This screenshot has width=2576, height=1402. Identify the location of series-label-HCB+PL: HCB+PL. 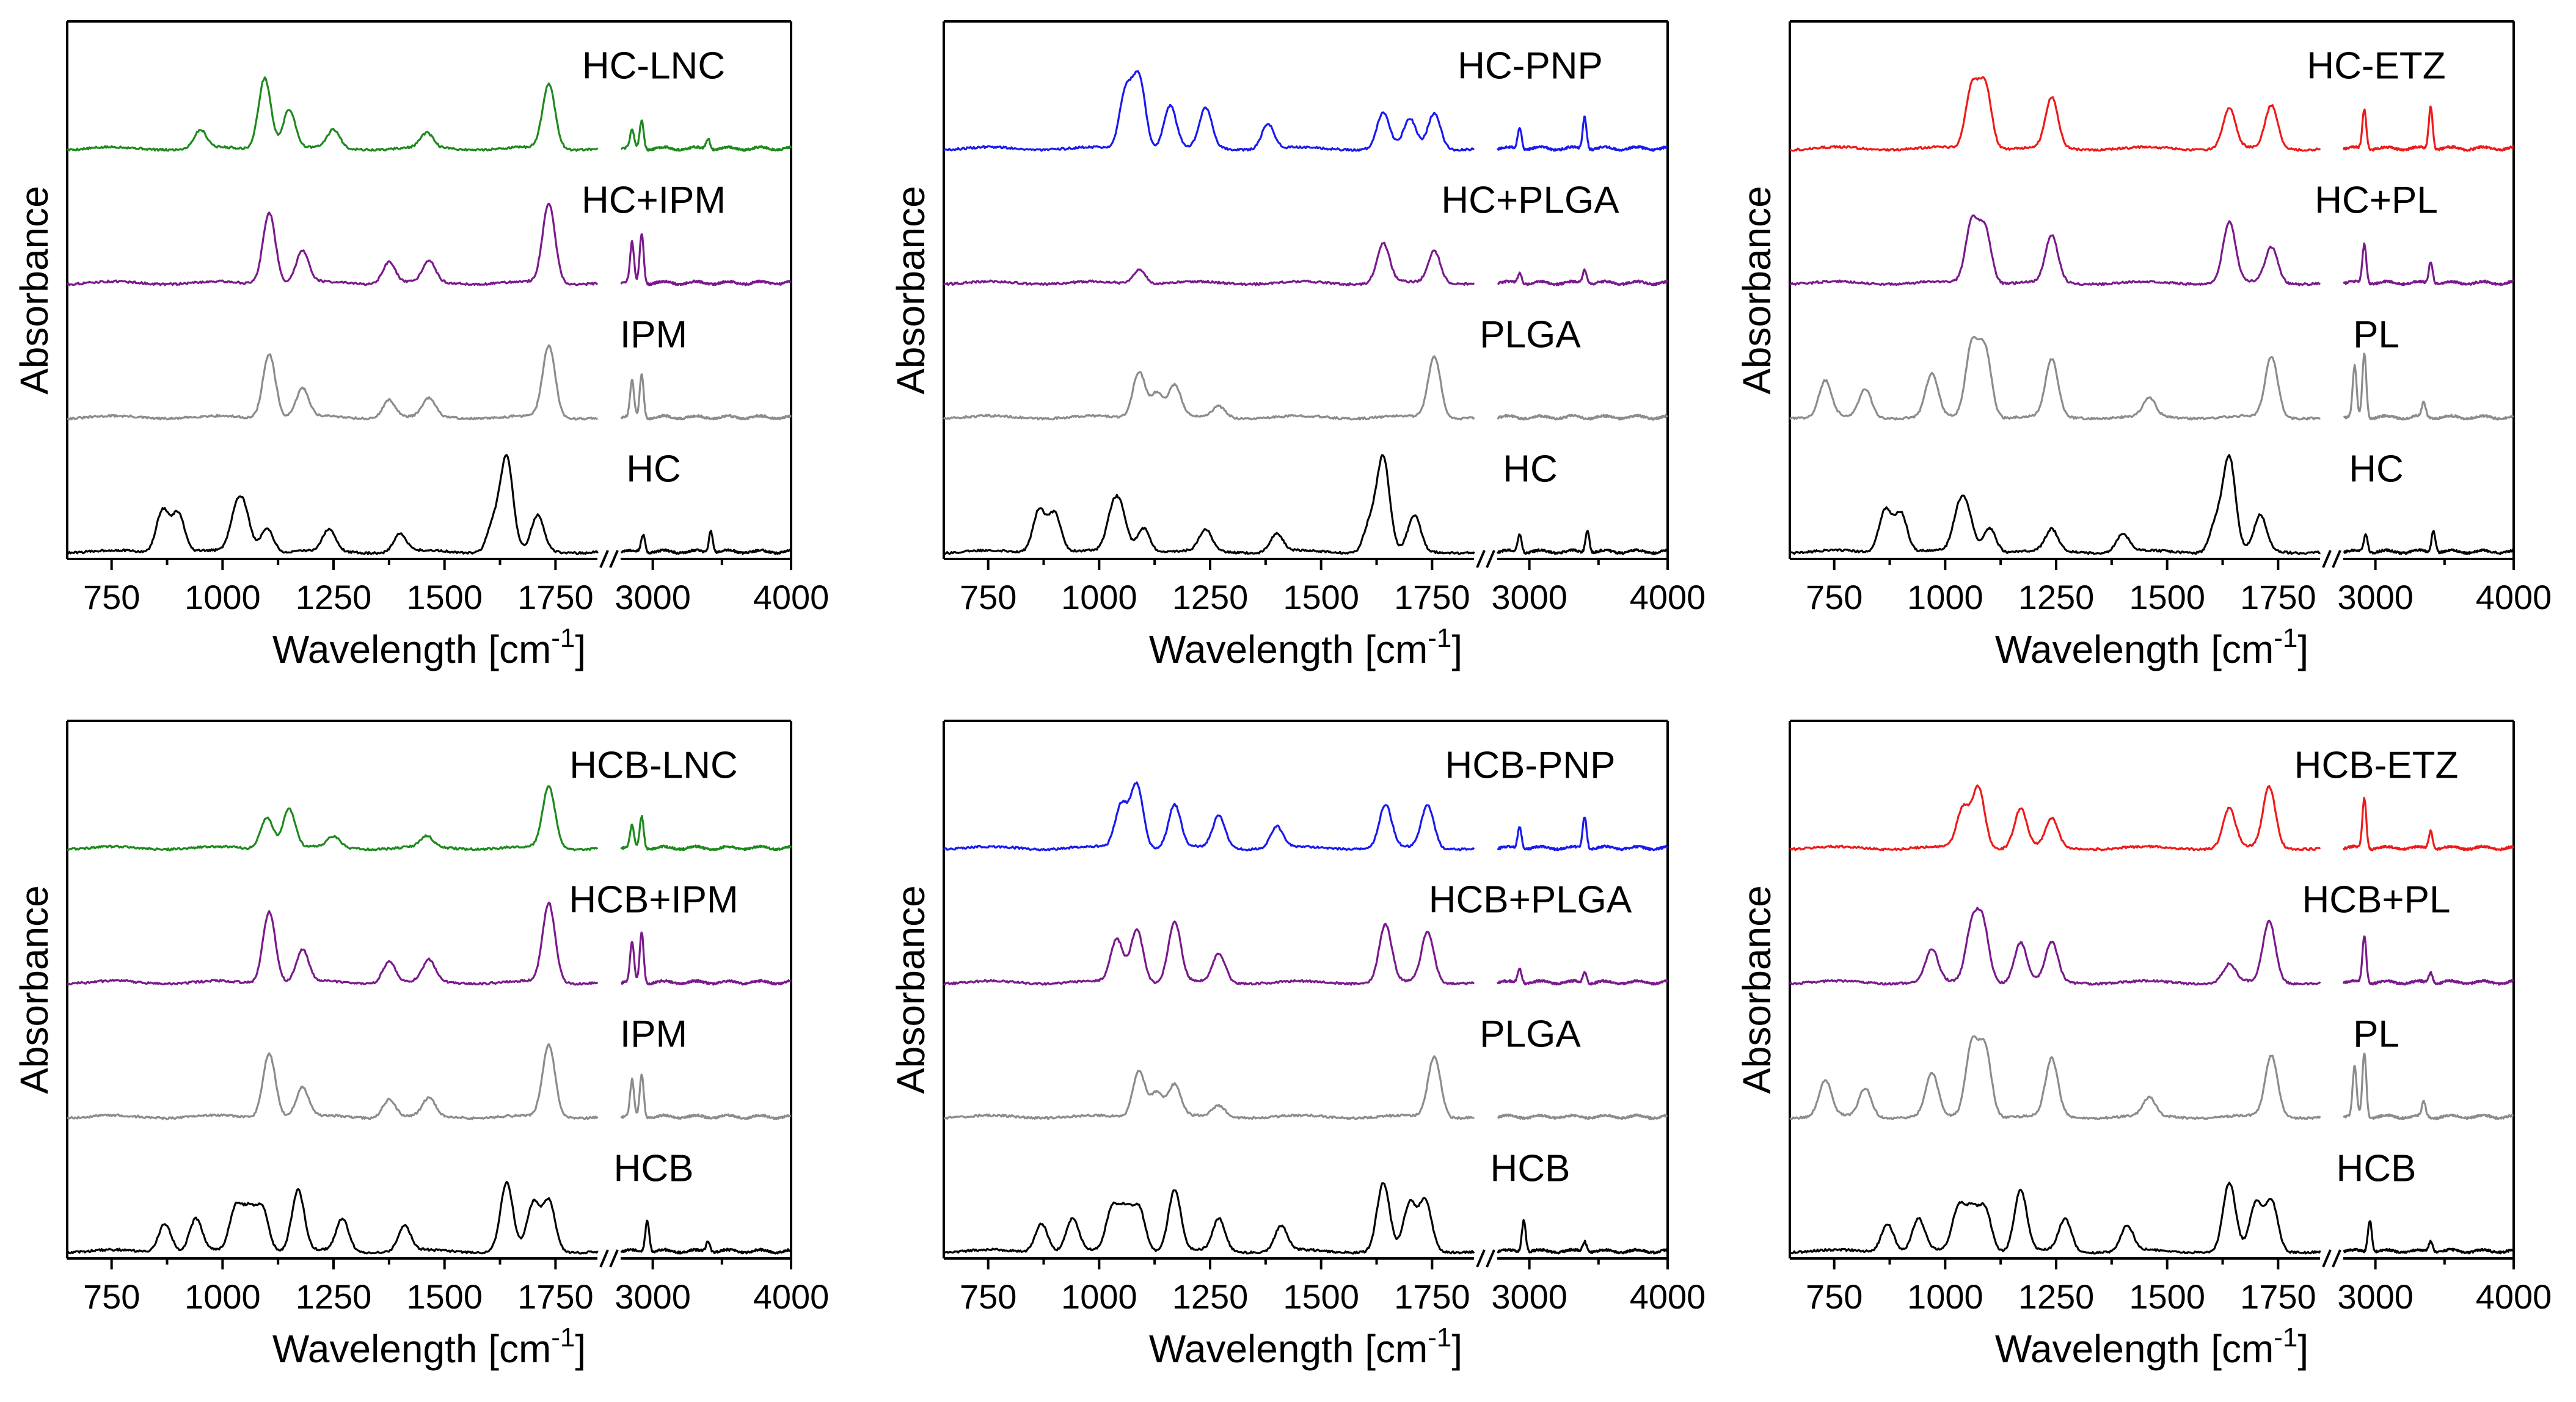
(2376, 900).